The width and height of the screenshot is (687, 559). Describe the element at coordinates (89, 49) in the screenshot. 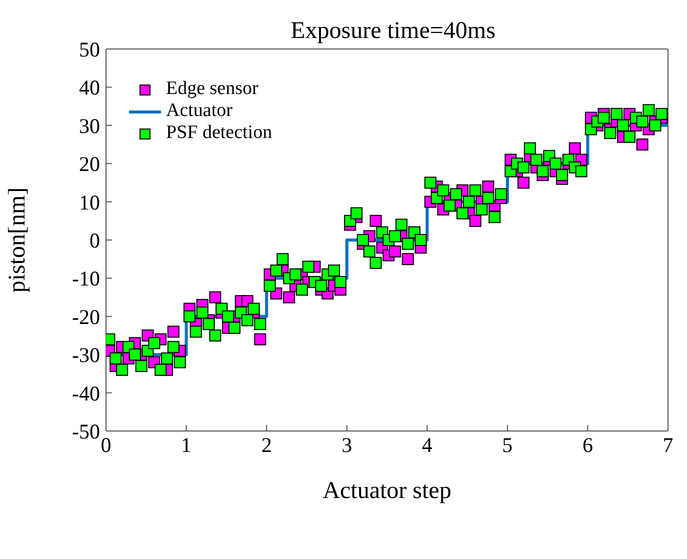

I see `y-tick-label: 50` at that location.